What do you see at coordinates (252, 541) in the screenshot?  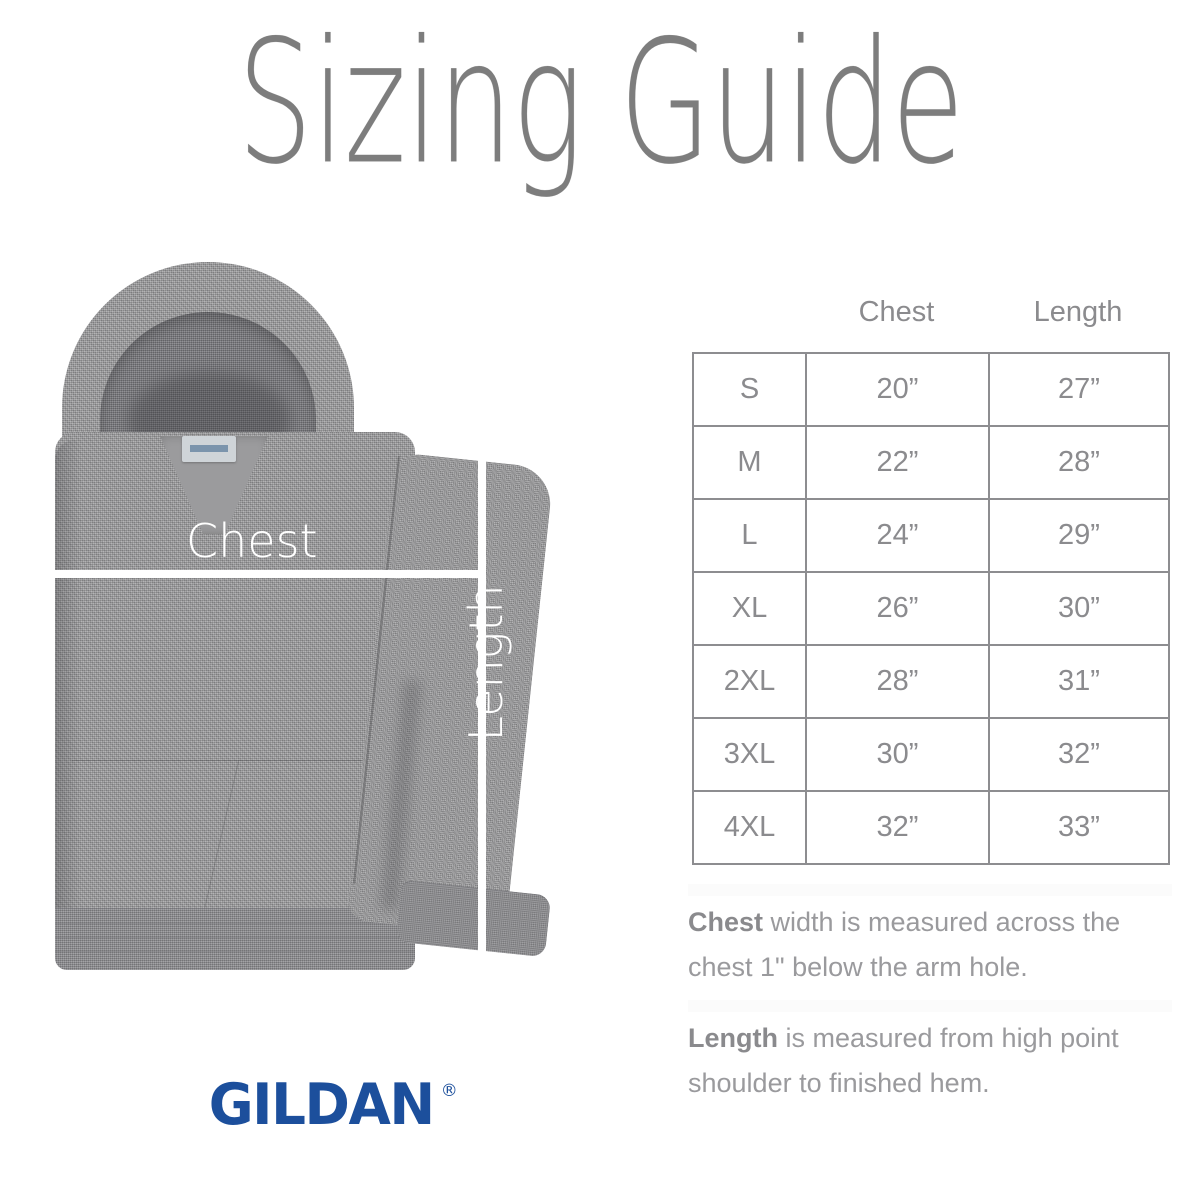 I see `chest-measurement-label: Chest` at bounding box center [252, 541].